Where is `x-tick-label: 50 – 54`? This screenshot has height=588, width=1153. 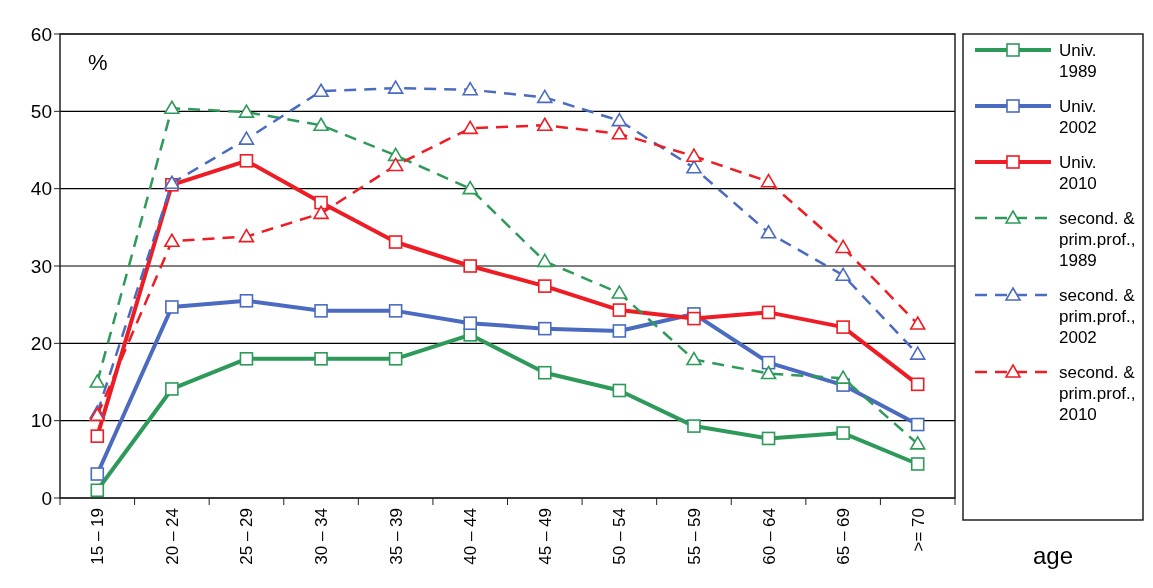 x-tick-label: 50 – 54 is located at coordinates (620, 536).